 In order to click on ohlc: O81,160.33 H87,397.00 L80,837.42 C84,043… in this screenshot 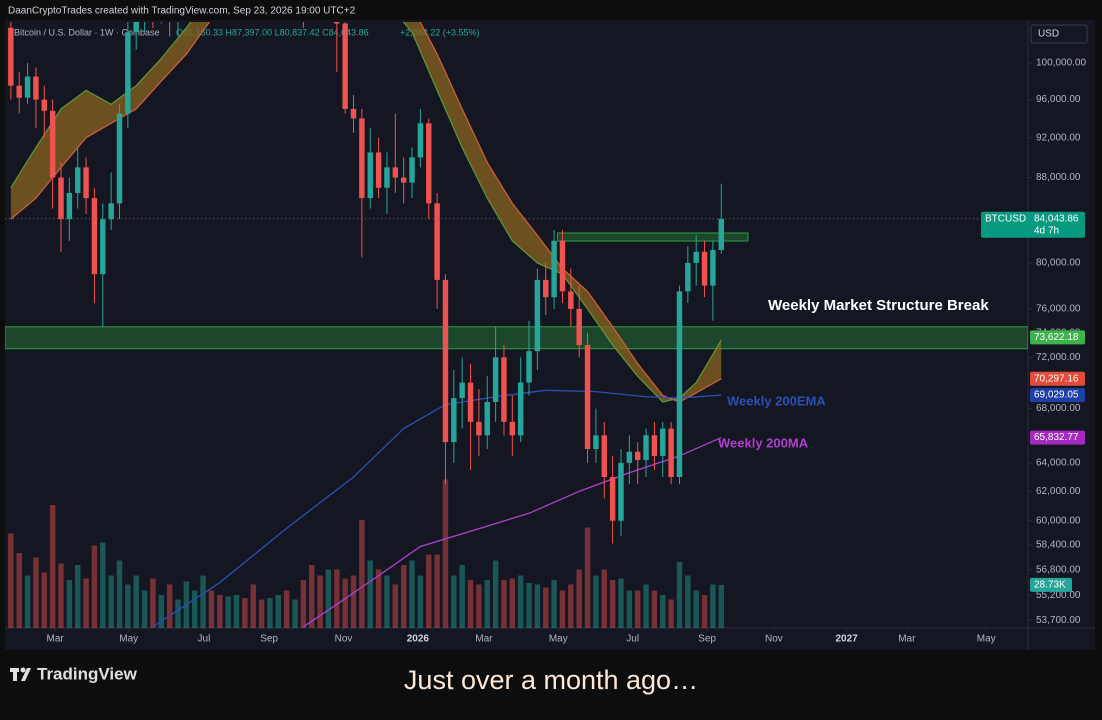, I will do `click(272, 32)`.